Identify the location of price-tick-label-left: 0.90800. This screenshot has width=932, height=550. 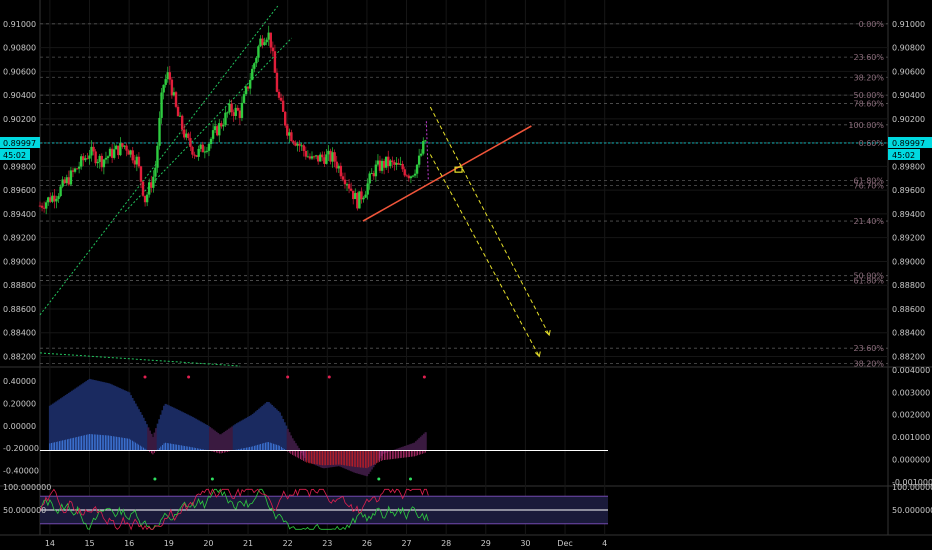
(19, 48).